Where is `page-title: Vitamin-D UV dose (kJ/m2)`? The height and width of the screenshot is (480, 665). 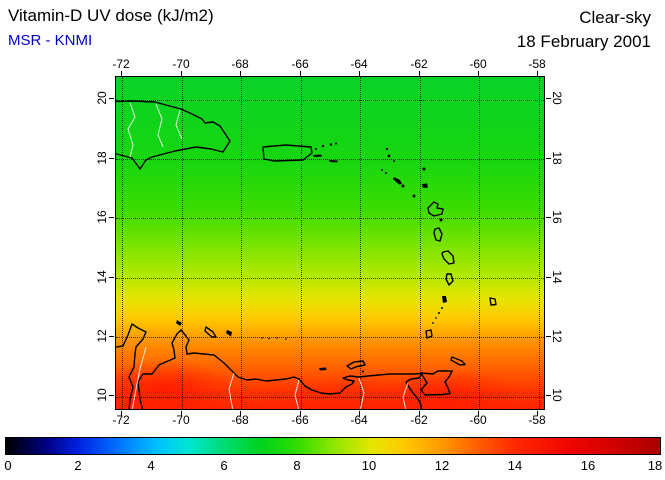
page-title: Vitamin-D UV dose (kJ/m2) is located at coordinates (111, 15).